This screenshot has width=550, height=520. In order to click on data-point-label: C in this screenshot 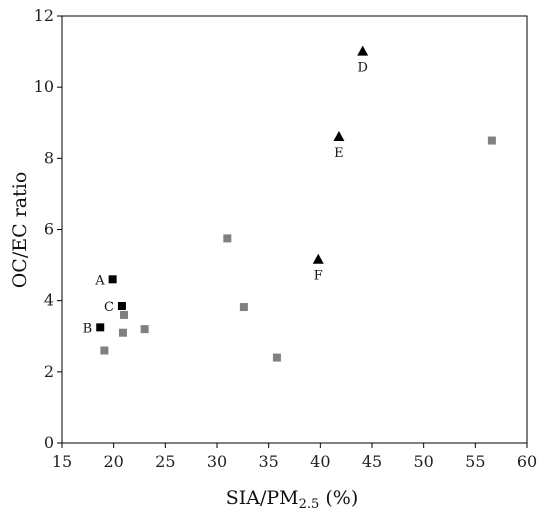, I will do `click(109, 307)`.